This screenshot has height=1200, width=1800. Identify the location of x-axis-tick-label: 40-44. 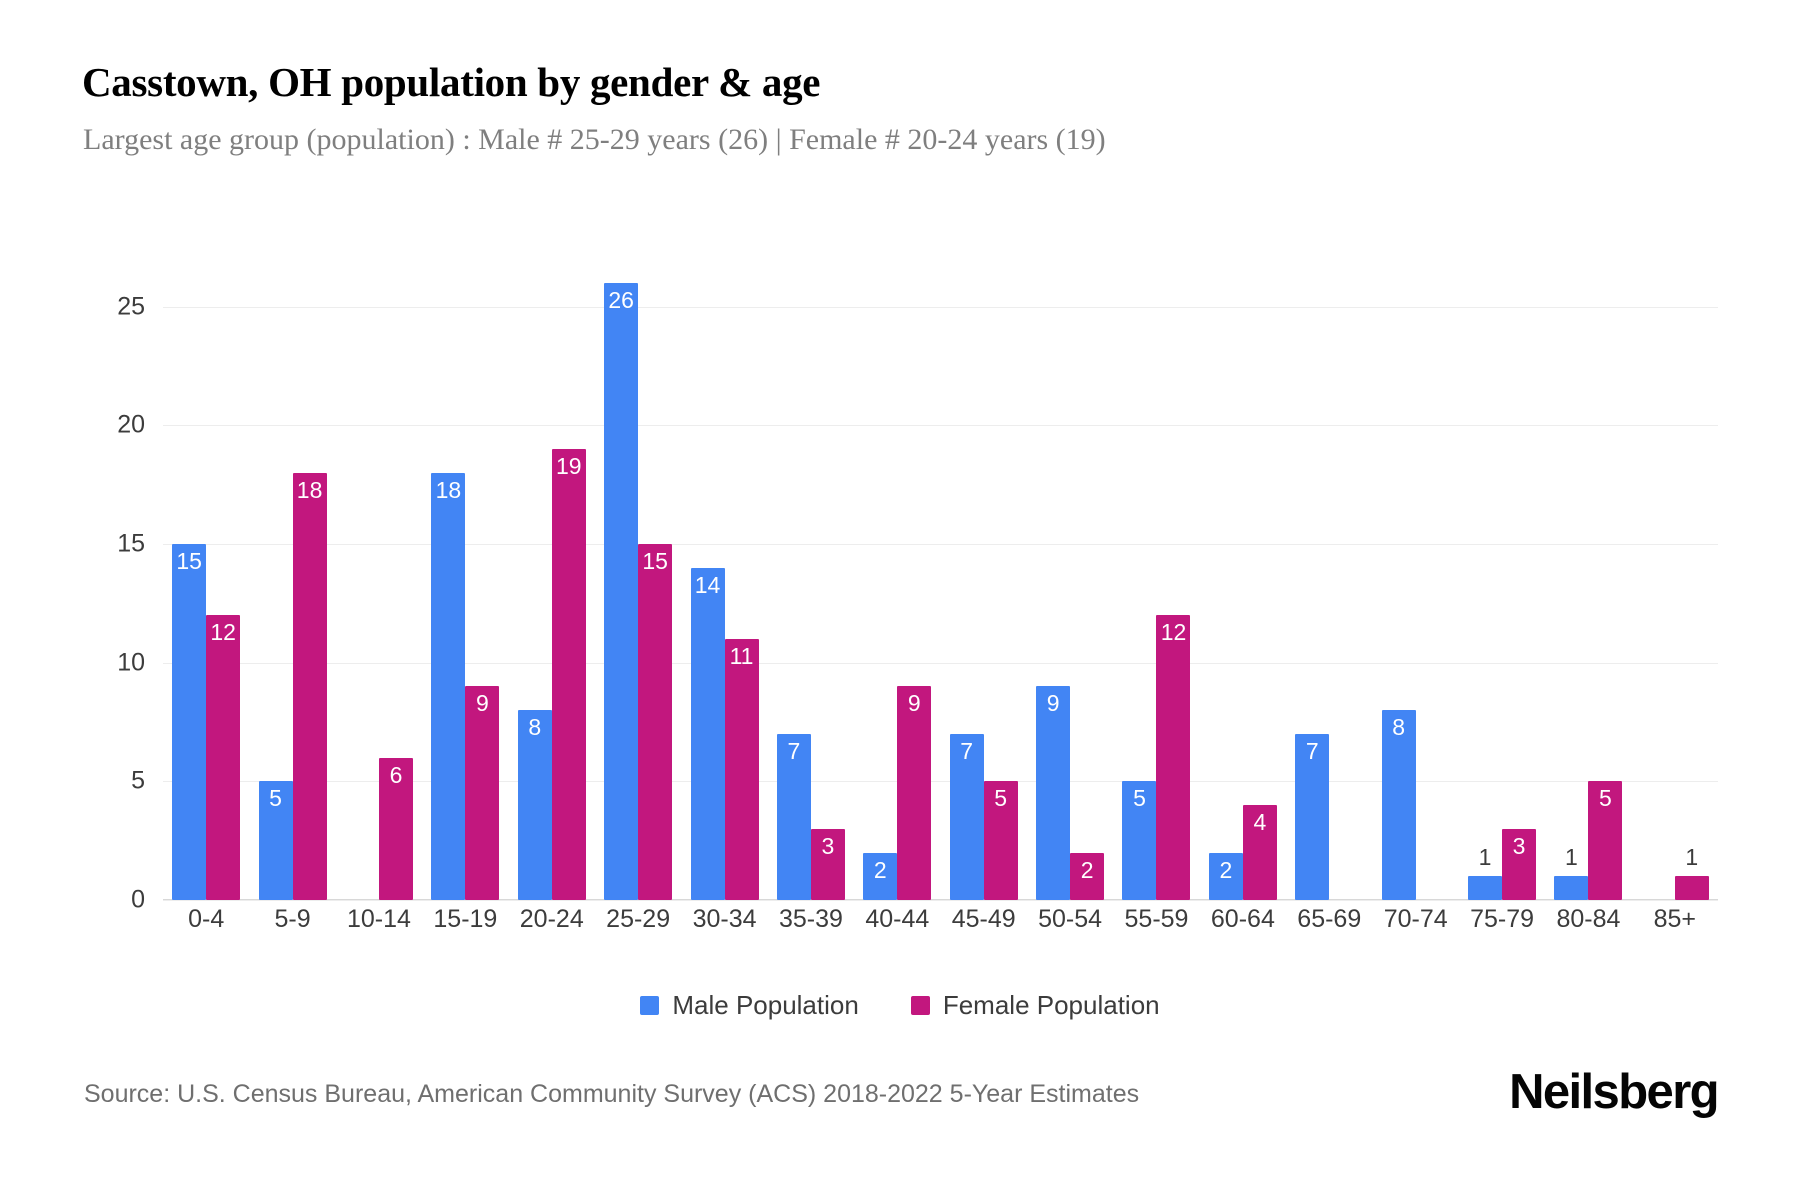
(897, 919).